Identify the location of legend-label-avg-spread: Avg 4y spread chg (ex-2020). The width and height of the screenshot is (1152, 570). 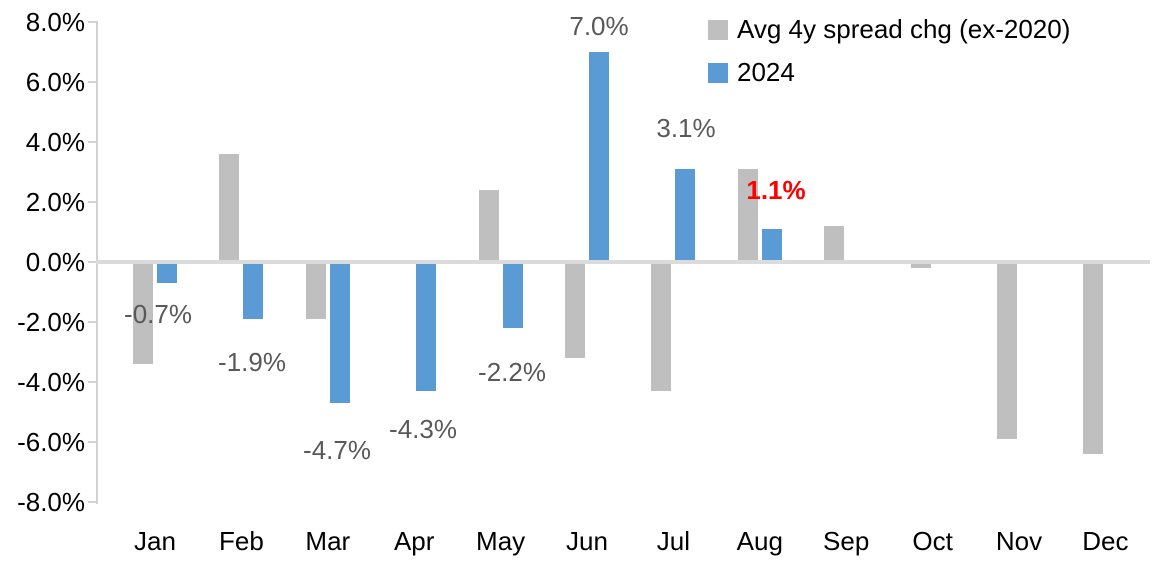
(904, 29).